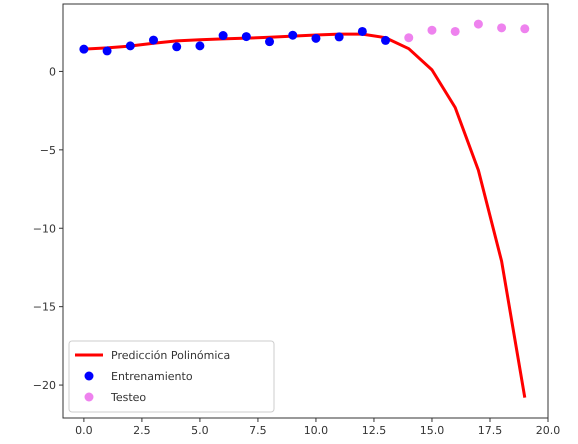 The image size is (578, 444). I want to click on legend-label: Testeo, so click(128, 397).